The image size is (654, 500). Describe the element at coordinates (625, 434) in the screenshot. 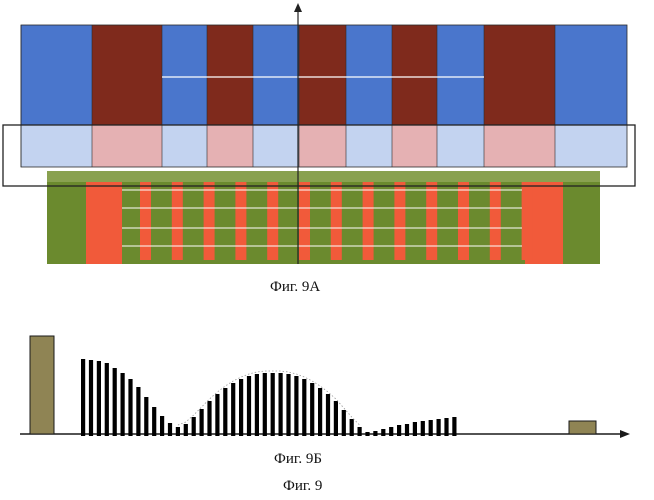

I see `x-axis-arrow` at that location.